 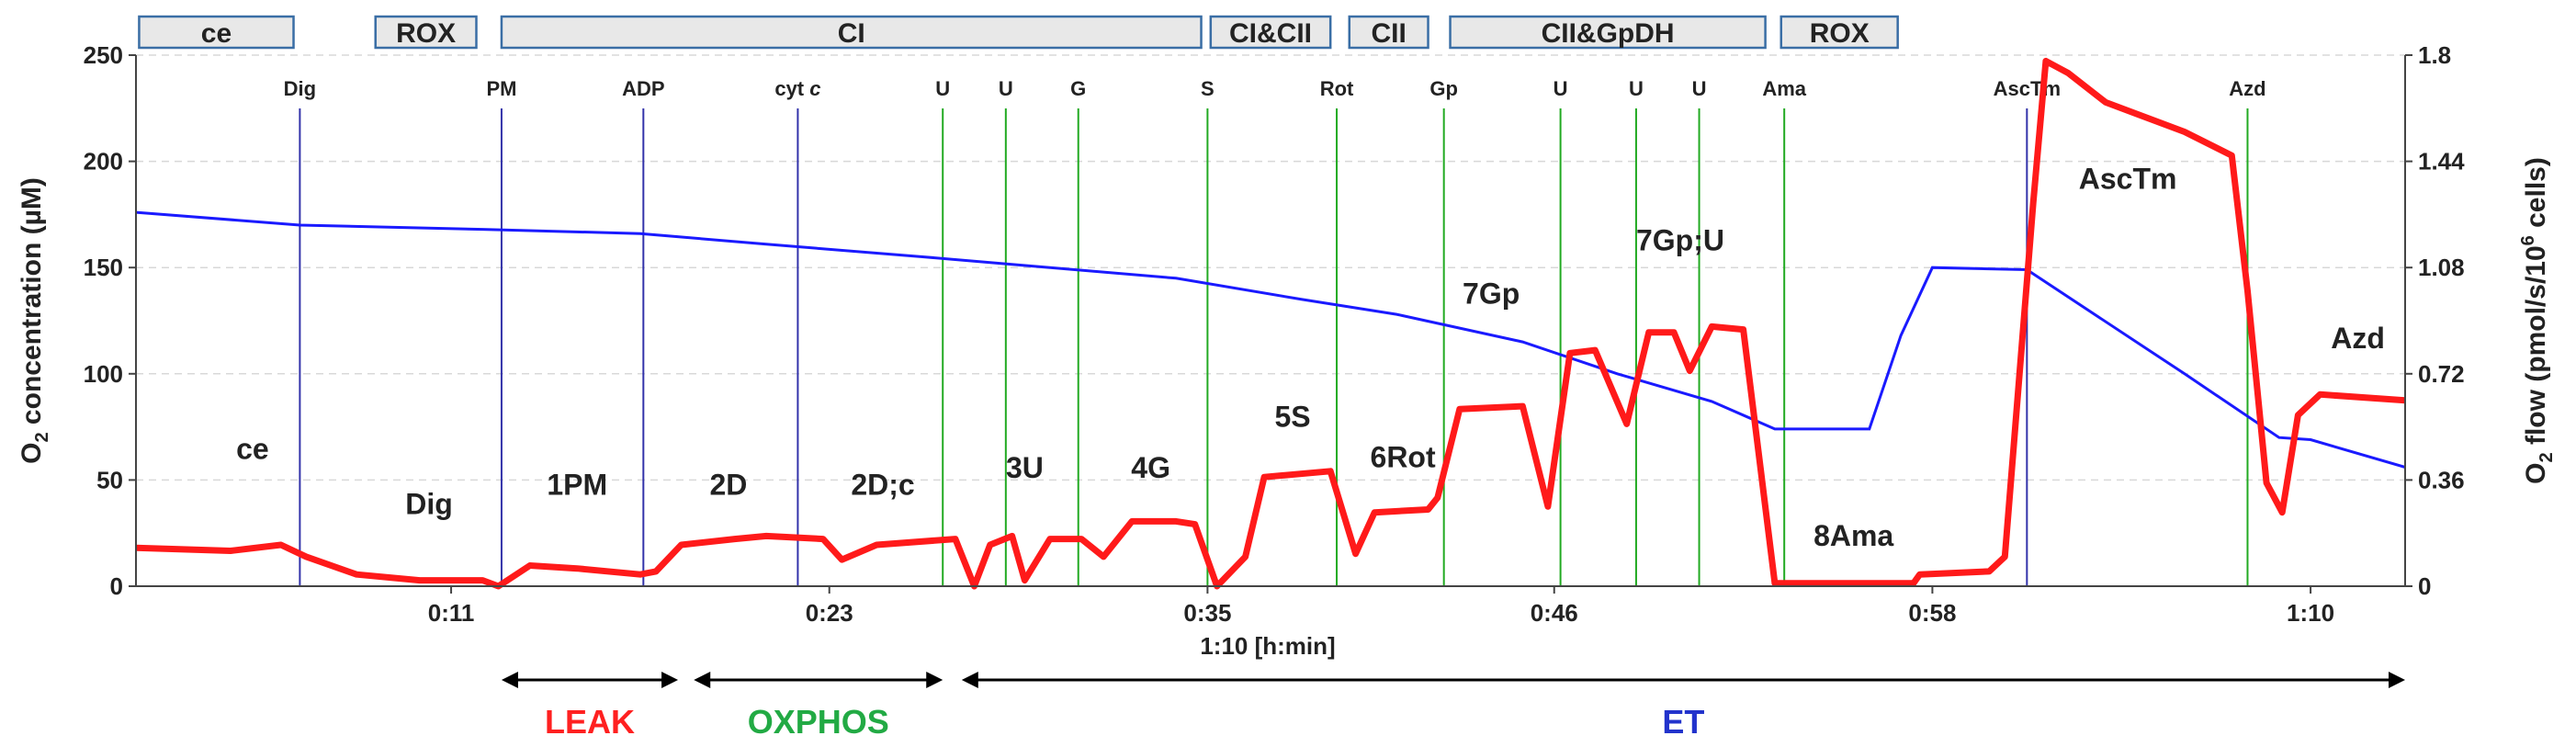 What do you see at coordinates (103, 267) in the screenshot?
I see `y-left-tick-label: 150` at bounding box center [103, 267].